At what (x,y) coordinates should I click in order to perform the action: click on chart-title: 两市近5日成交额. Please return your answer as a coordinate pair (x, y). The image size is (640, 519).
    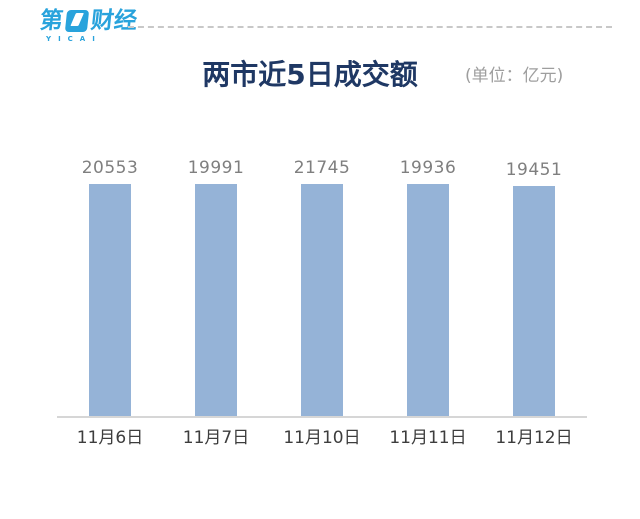
    Looking at the image, I should click on (310, 74).